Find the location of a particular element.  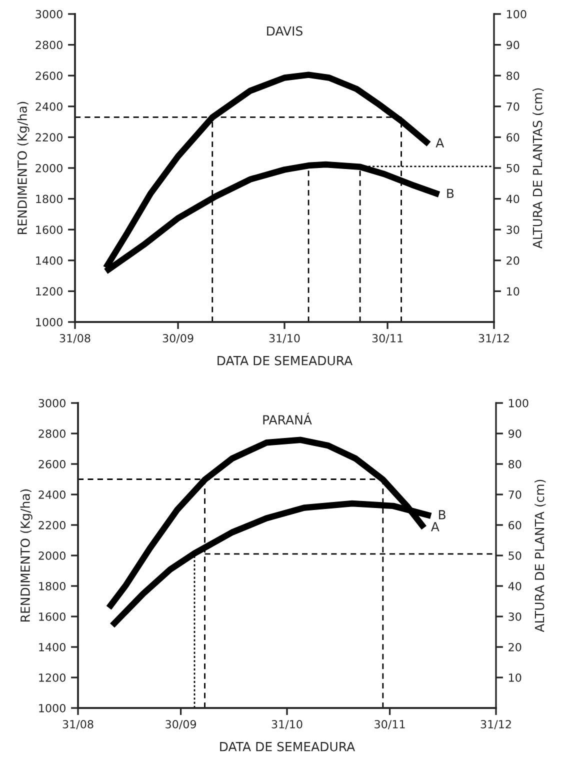

text: DAVIS is located at coordinates (284, 31).